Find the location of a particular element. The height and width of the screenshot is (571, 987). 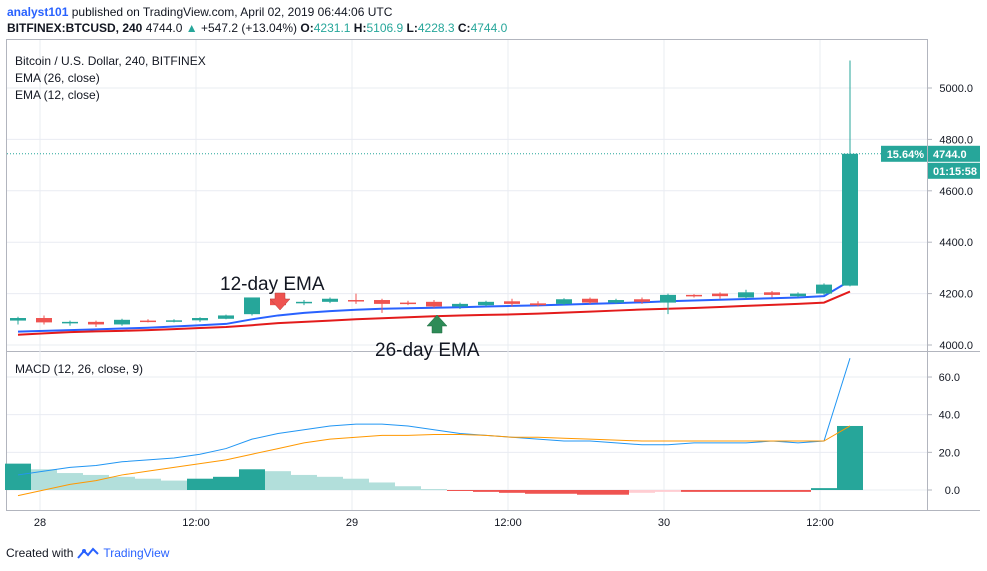

signal-line is located at coordinates (434, 461).